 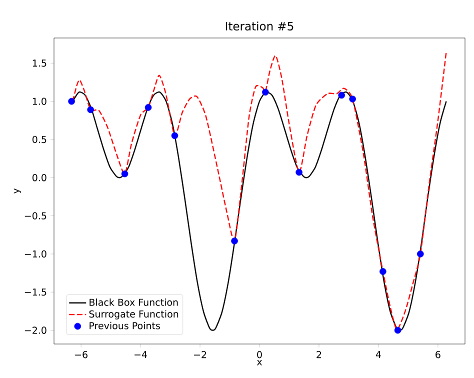 I want to click on x-tick-label: 4, so click(x=378, y=354).